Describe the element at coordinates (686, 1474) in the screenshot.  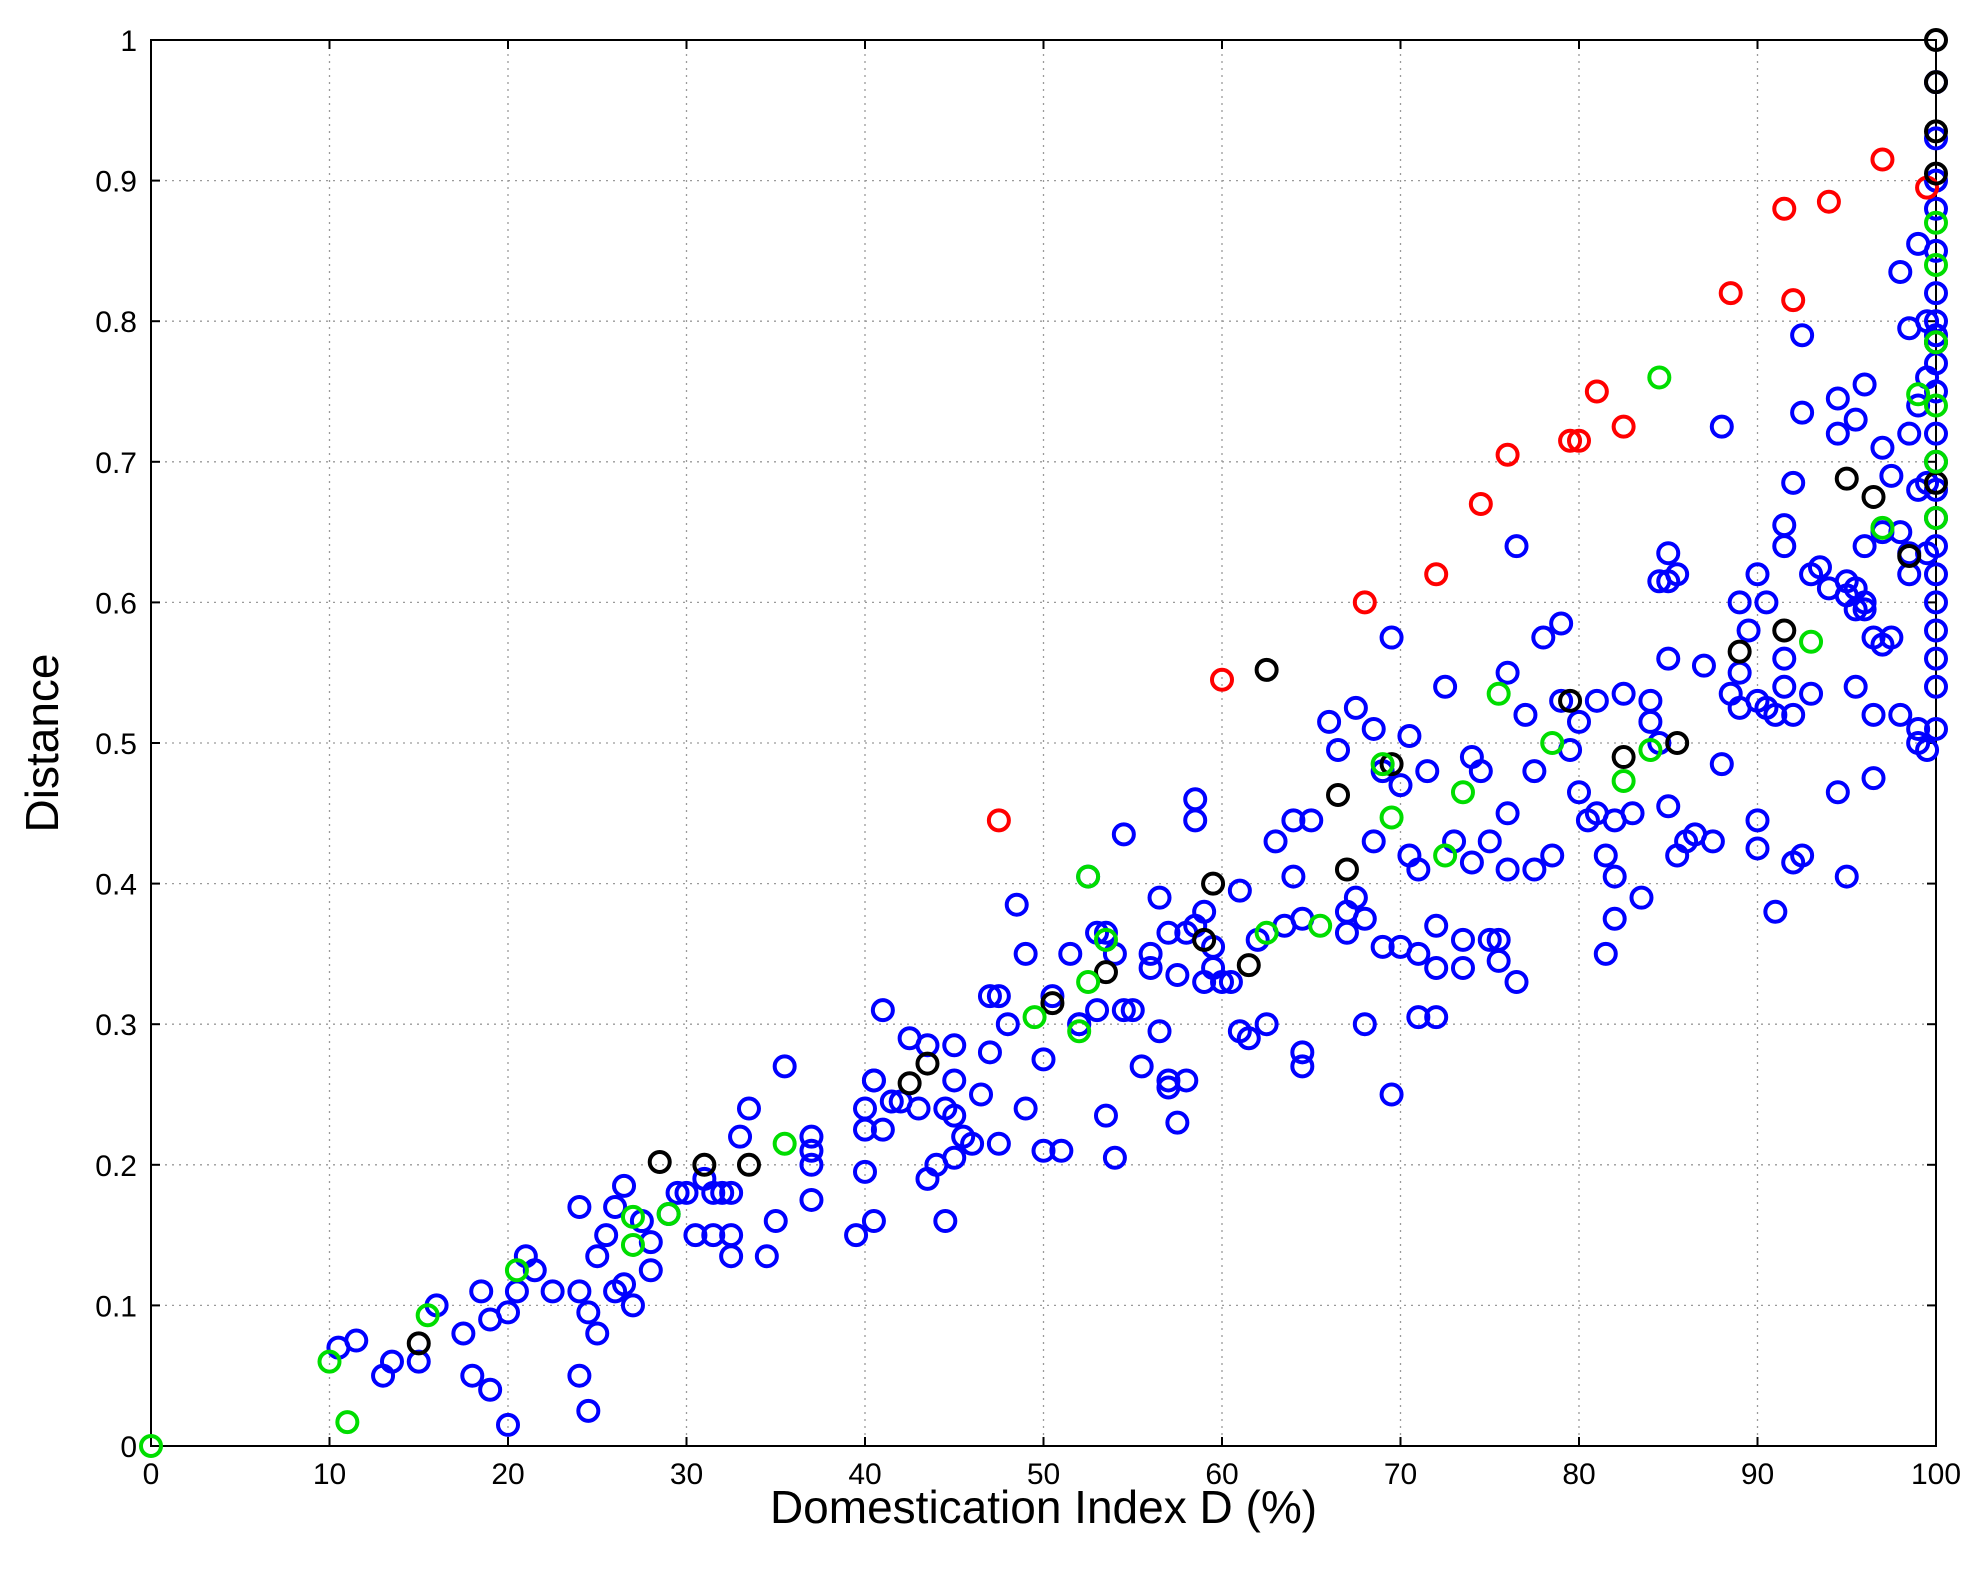
I see `x-tick-label: 30` at that location.